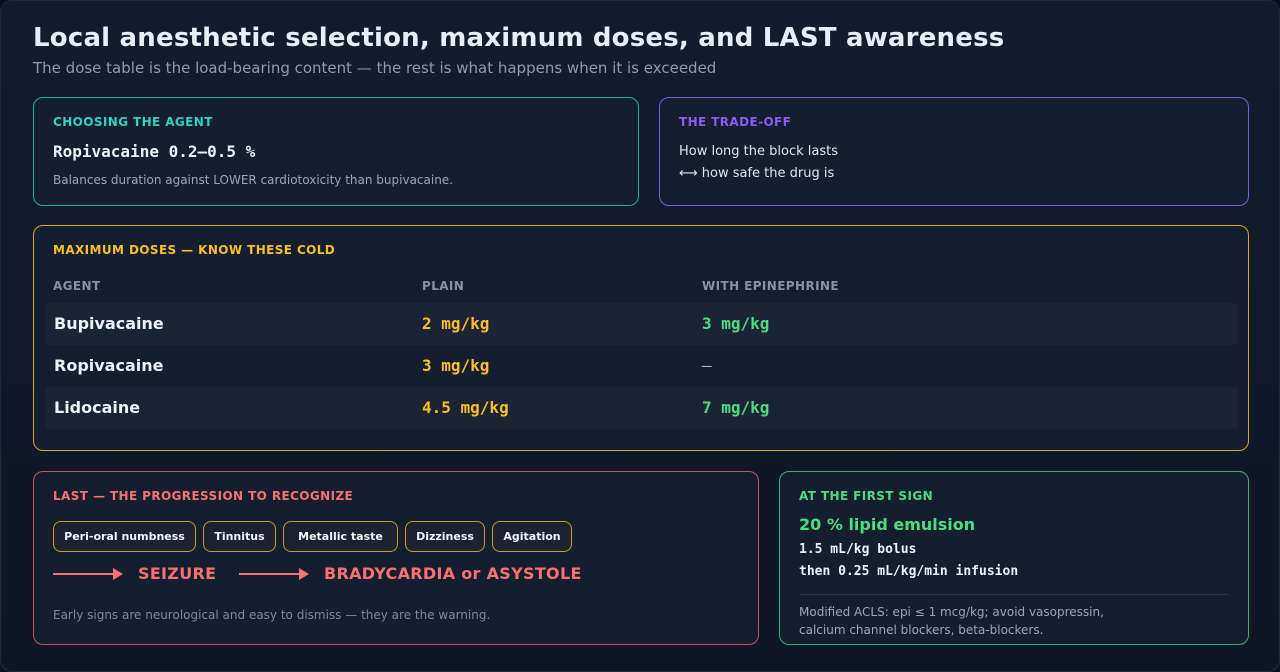 The width and height of the screenshot is (1280, 672). What do you see at coordinates (109, 323) in the screenshot?
I see `agent-name: Bupivacaine` at bounding box center [109, 323].